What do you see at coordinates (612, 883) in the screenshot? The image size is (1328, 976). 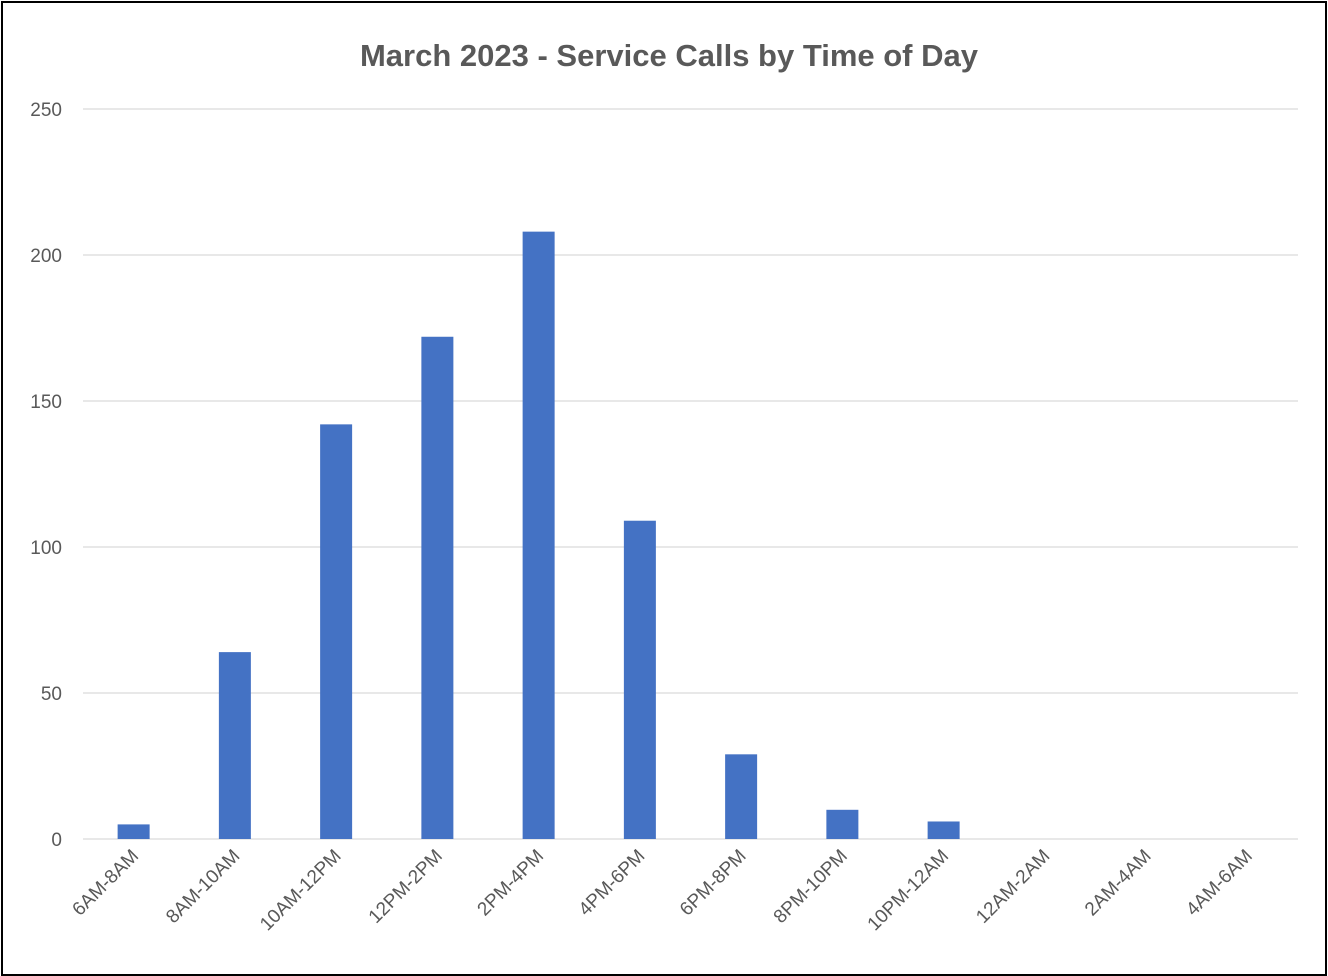 I see `x-tick-label: 4PM-6PM` at bounding box center [612, 883].